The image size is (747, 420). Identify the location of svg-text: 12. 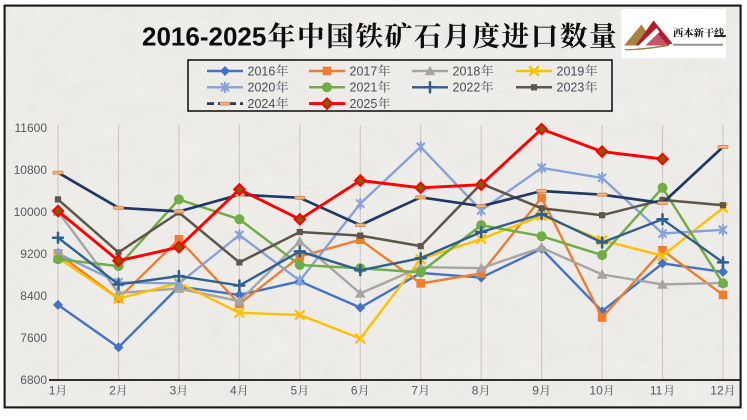
(717, 391).